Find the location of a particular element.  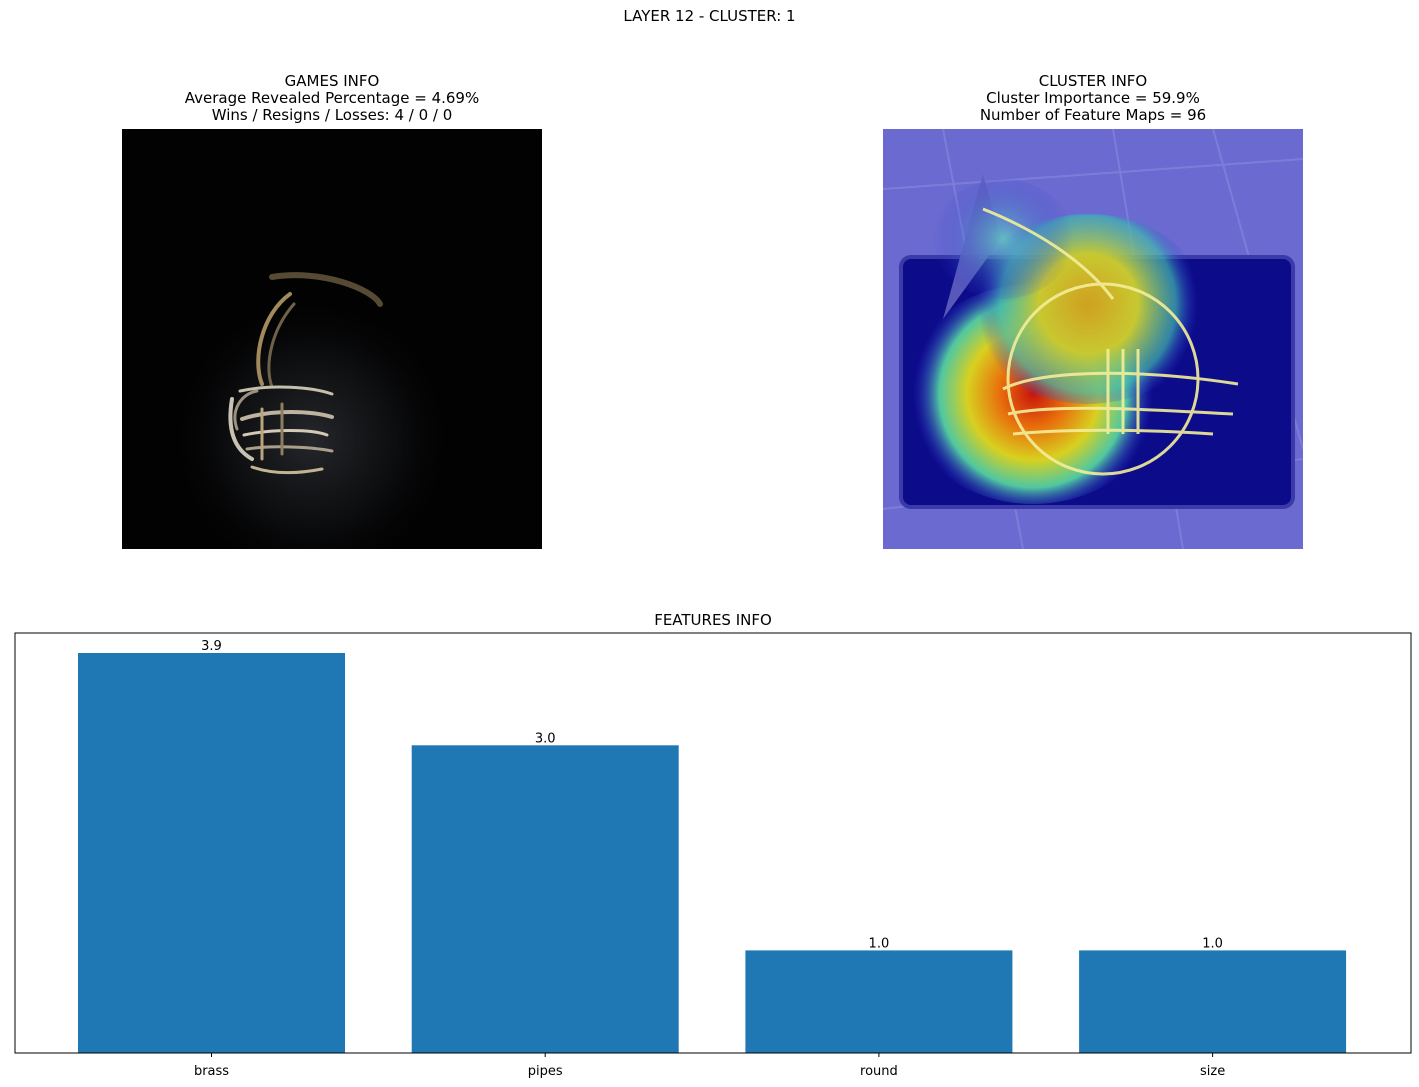

chart-title: FEATURES INFO is located at coordinates (713, 620).